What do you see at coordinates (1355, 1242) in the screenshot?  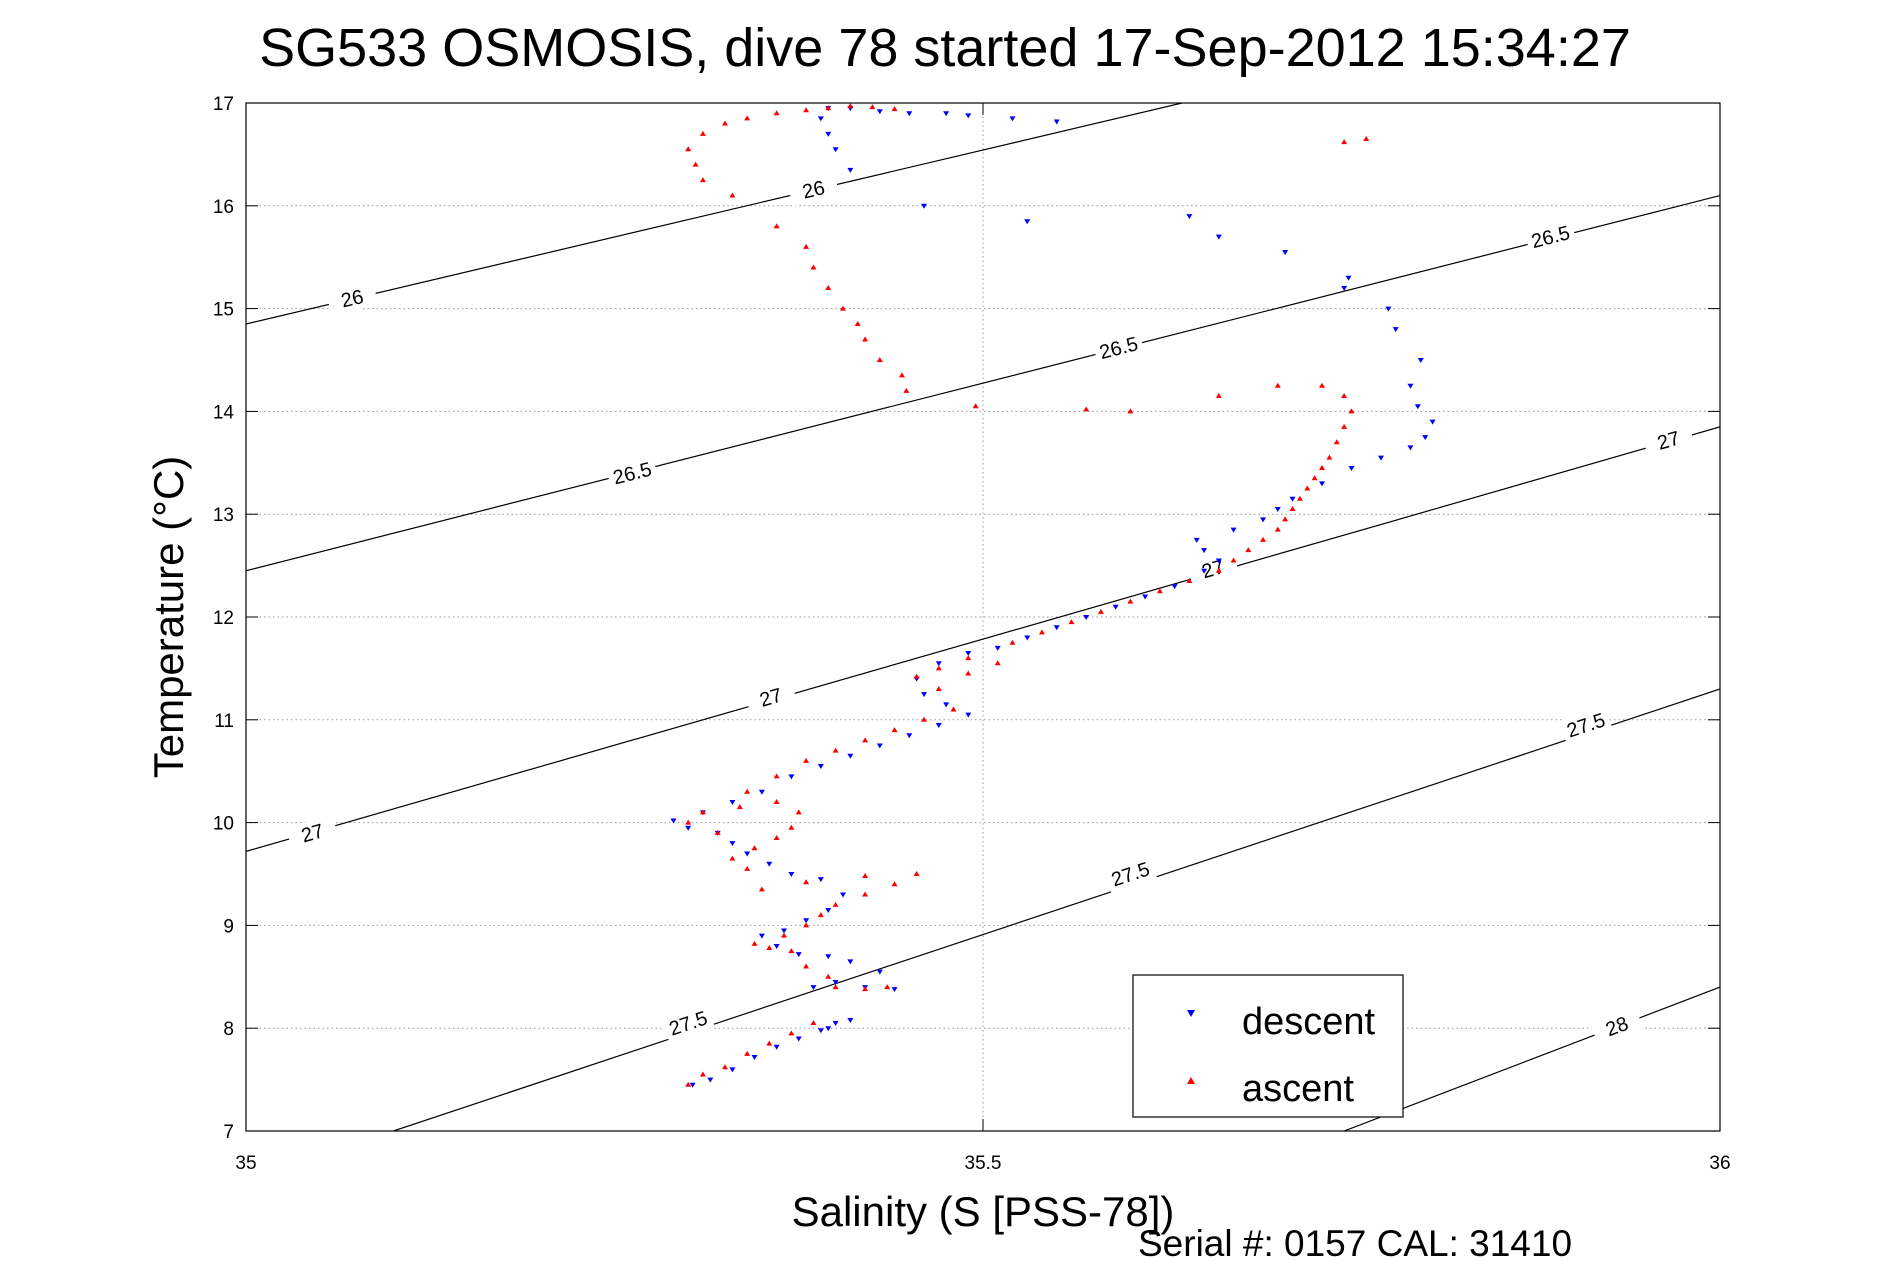 I see `serial-cal-footer: Serial #: 0157 CAL: 31410` at bounding box center [1355, 1242].